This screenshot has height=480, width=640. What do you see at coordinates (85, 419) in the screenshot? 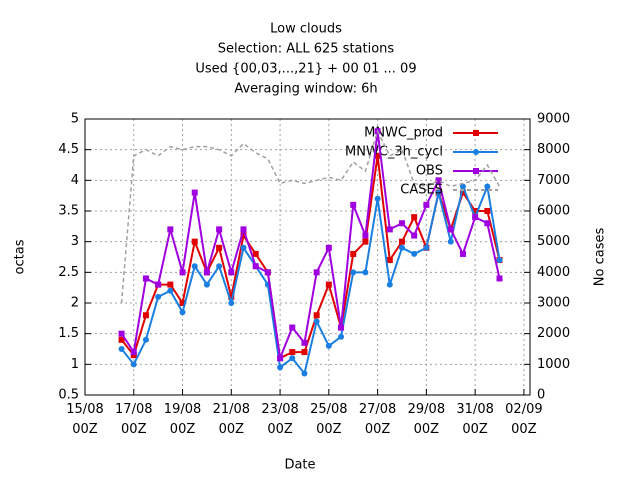
I see `x-tick-label: 15/08 00Z` at bounding box center [85, 419].